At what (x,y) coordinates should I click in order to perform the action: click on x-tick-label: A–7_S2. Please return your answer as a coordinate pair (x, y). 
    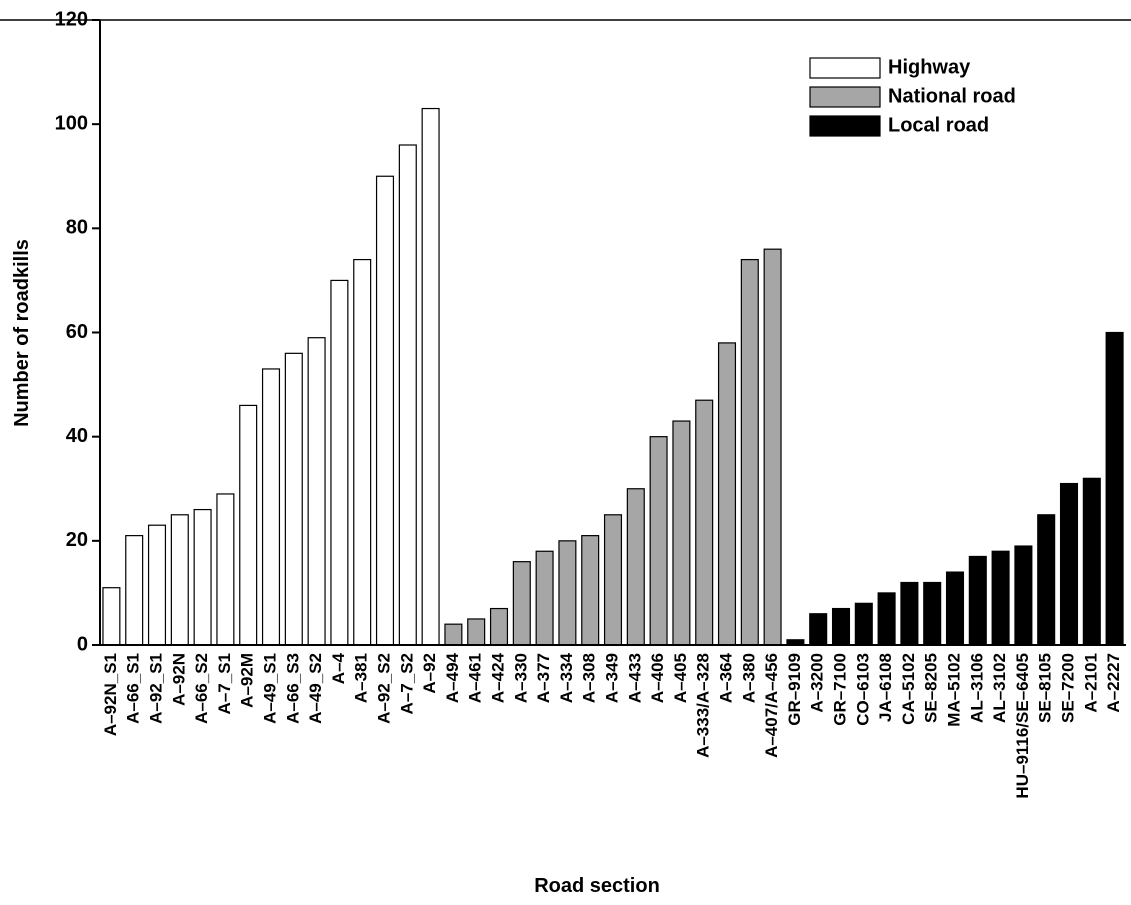
    Looking at the image, I should click on (406, 683).